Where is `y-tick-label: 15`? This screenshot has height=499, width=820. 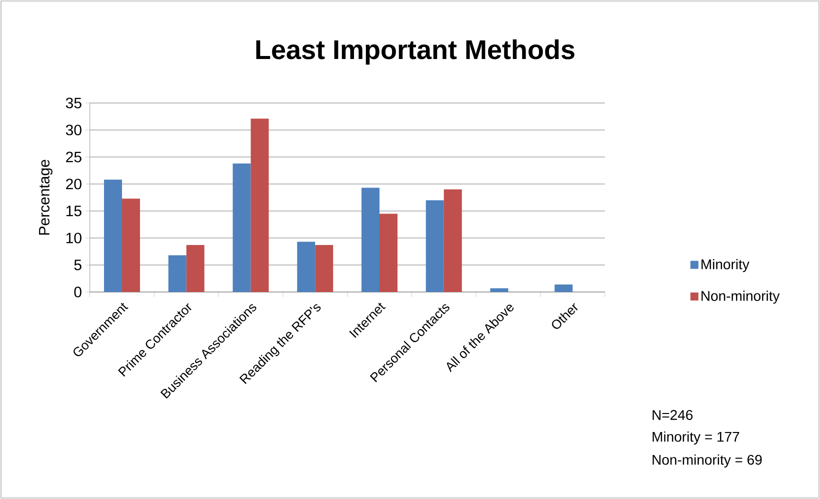
y-tick-label: 15 is located at coordinates (74, 211).